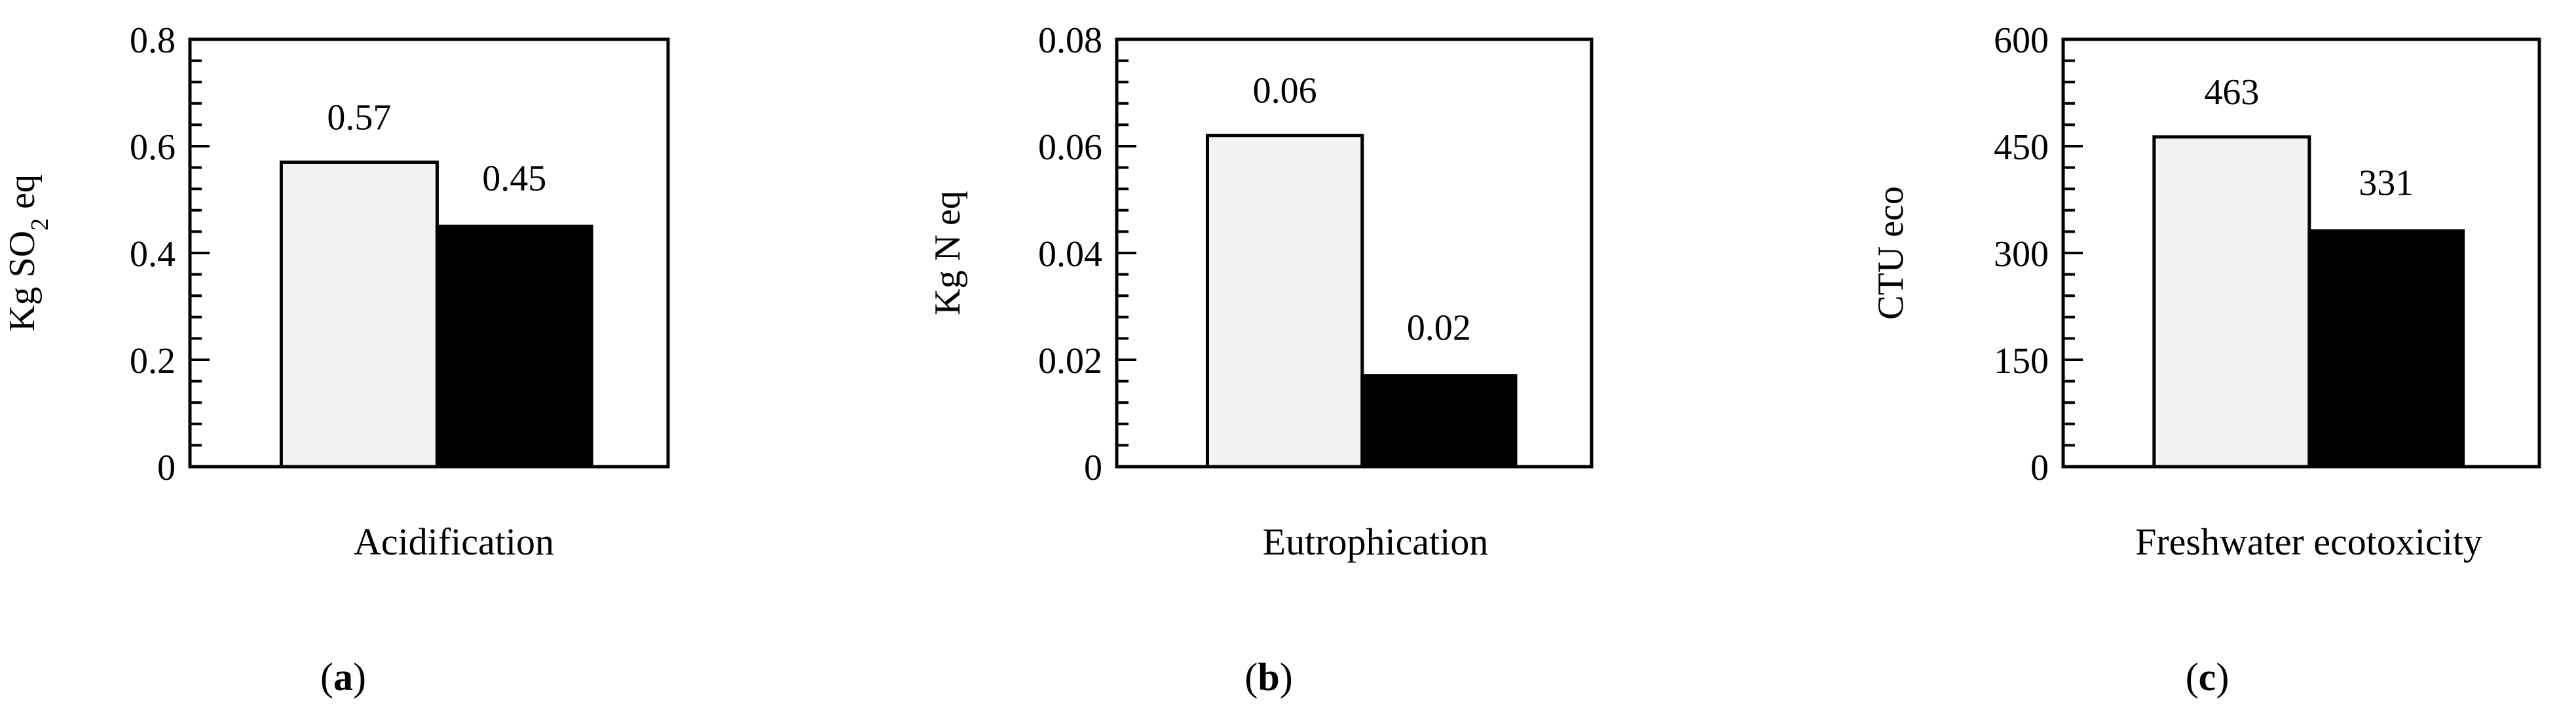 Image resolution: width=2576 pixels, height=719 pixels. Describe the element at coordinates (514, 178) in the screenshot. I see `data-label-series-2: 0.45` at that location.